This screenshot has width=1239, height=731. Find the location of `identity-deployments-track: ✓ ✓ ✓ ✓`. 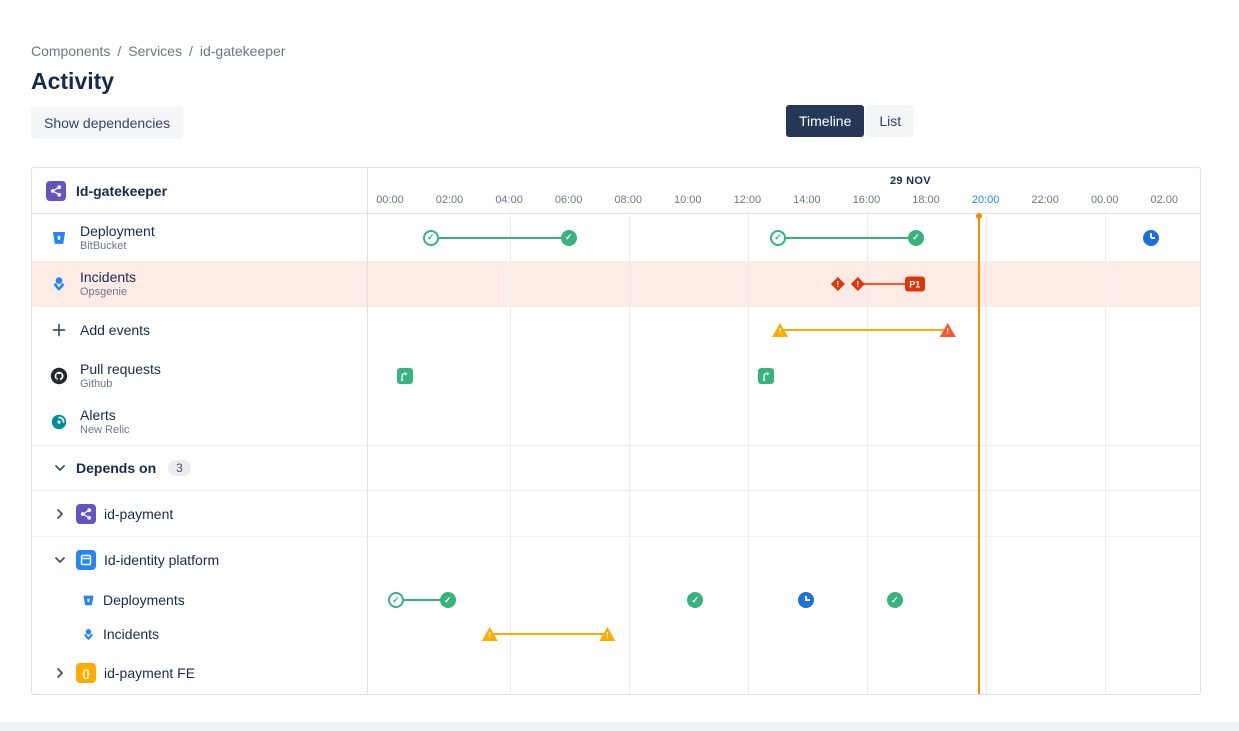

identity-deployments-track: ✓ ✓ ✓ ✓ is located at coordinates (784, 600).